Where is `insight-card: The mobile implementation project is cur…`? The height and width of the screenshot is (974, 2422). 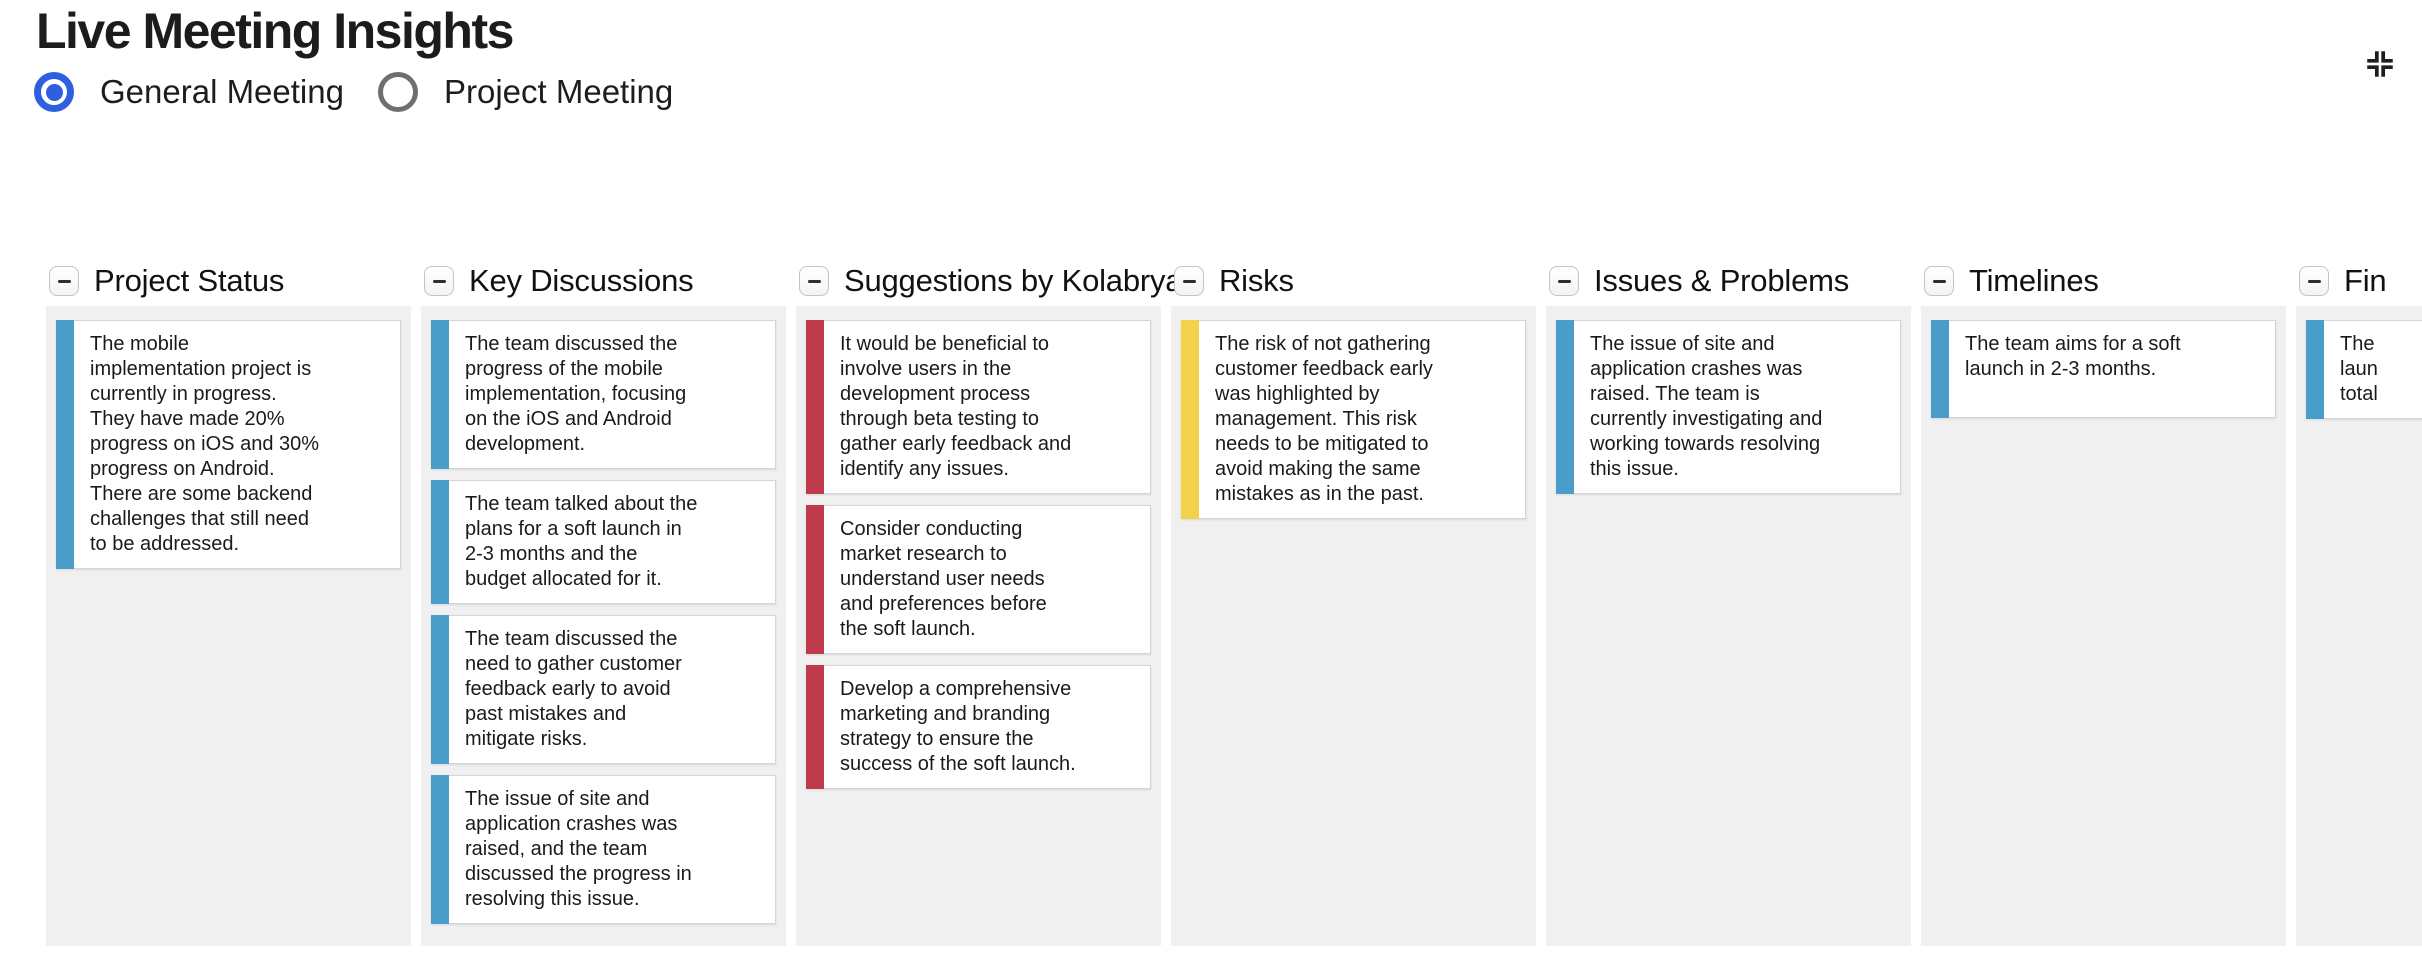 insight-card: The mobile implementation project is cur… is located at coordinates (228, 444).